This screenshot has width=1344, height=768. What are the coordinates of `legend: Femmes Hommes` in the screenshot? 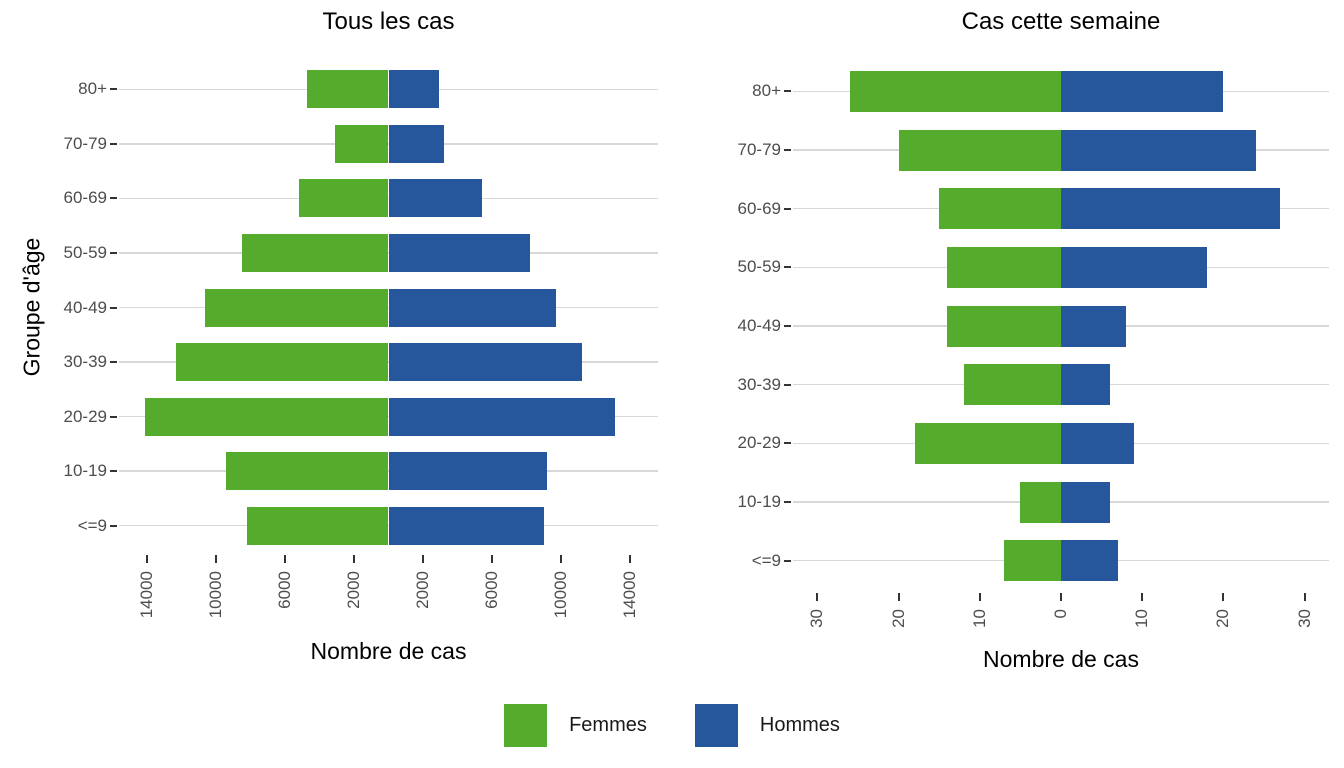 It's located at (672, 725).